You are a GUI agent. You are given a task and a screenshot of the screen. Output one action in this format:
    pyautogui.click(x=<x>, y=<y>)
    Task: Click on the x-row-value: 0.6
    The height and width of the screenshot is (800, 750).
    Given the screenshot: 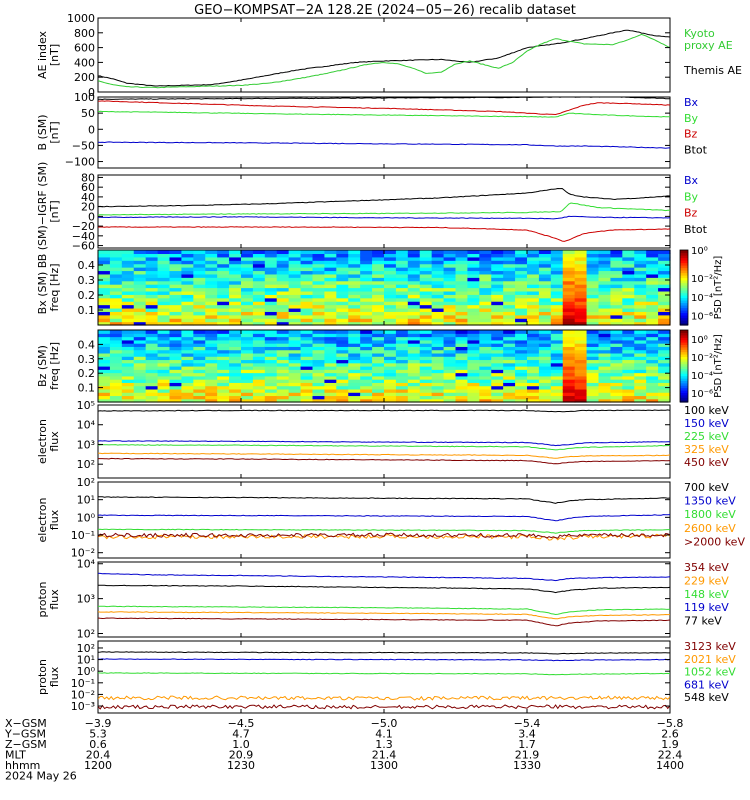 What is the action you would take?
    pyautogui.click(x=98, y=744)
    